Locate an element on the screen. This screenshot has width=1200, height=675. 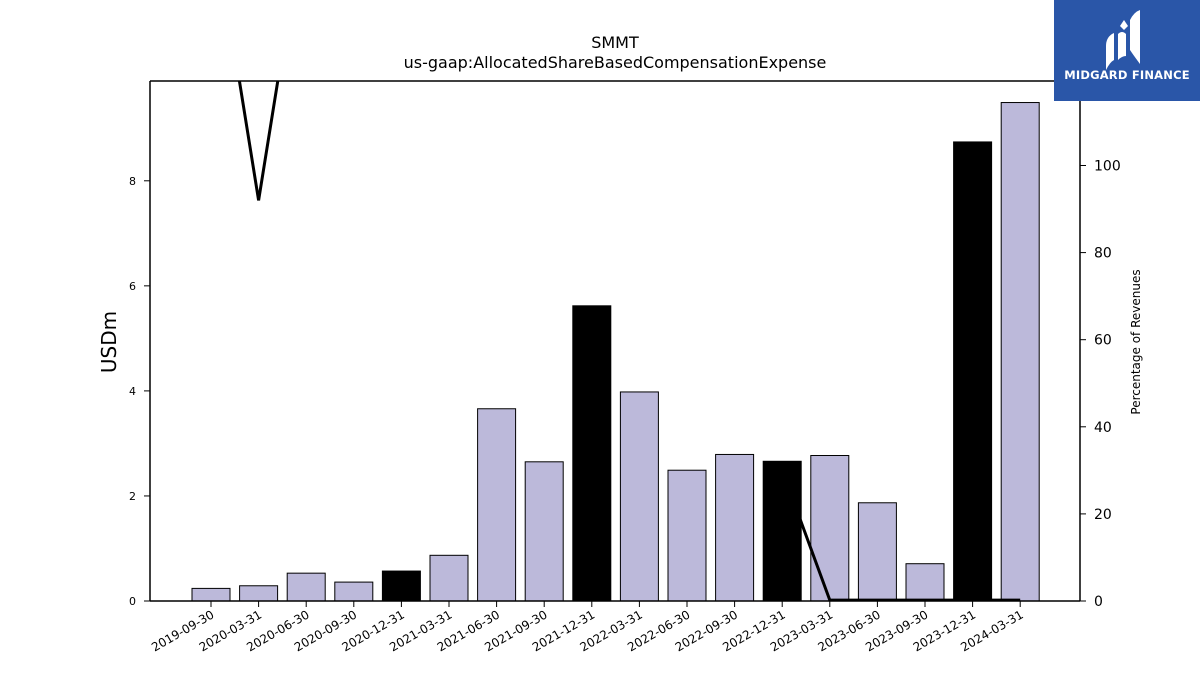
chart-title: SMMT is located at coordinates (615, 42).